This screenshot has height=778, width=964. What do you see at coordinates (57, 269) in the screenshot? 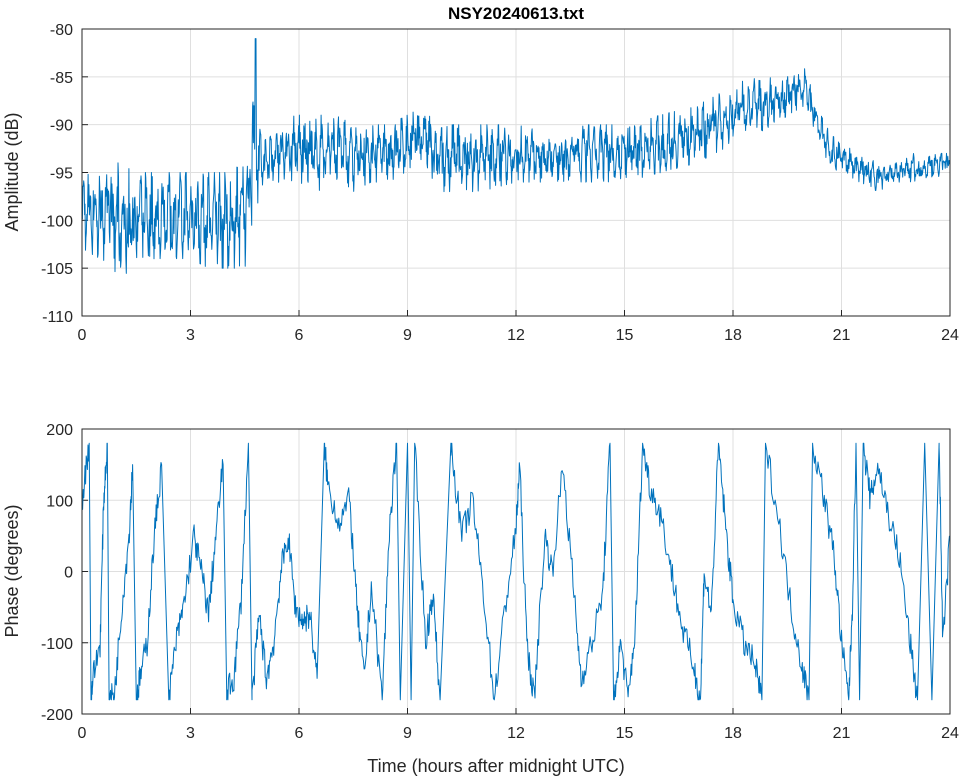
I see `y-tick-label: -105` at bounding box center [57, 269].